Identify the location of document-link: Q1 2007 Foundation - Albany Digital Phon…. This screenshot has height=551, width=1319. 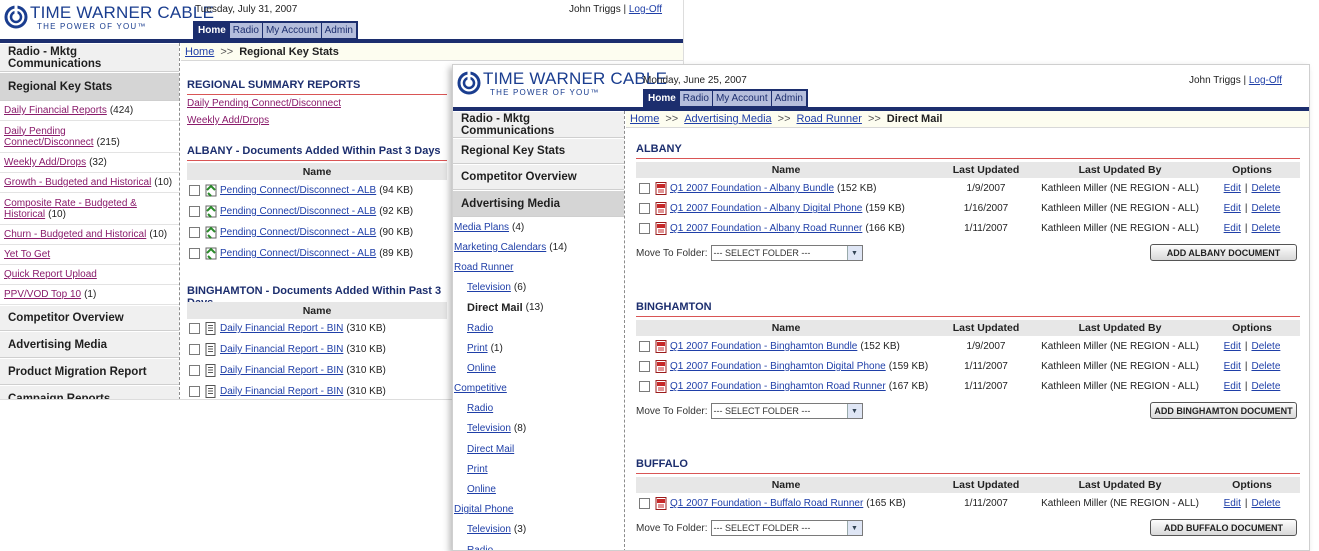
(766, 208).